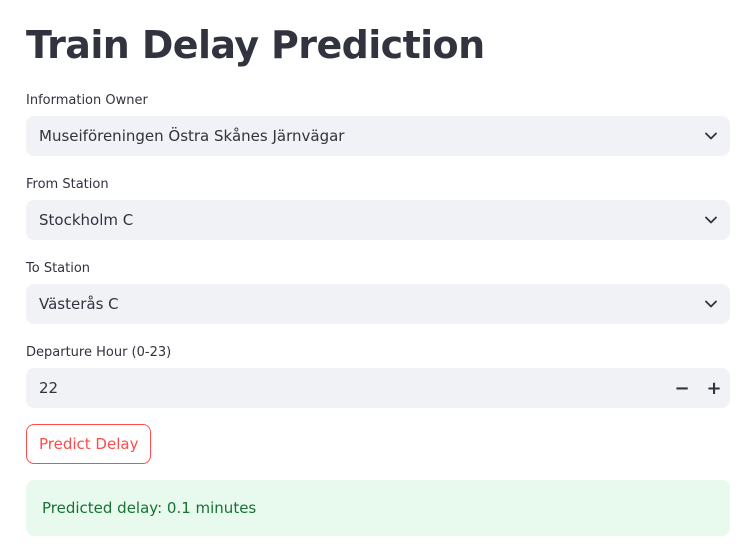 The height and width of the screenshot is (554, 750). I want to click on predict-delay-button: Predict Delay, so click(89, 444).